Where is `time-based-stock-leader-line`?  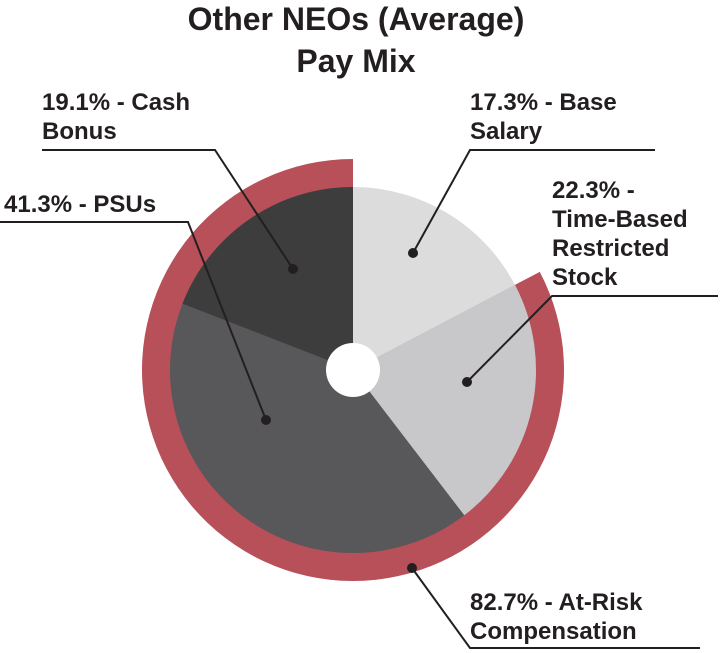
time-based-stock-leader-line is located at coordinates (592, 339).